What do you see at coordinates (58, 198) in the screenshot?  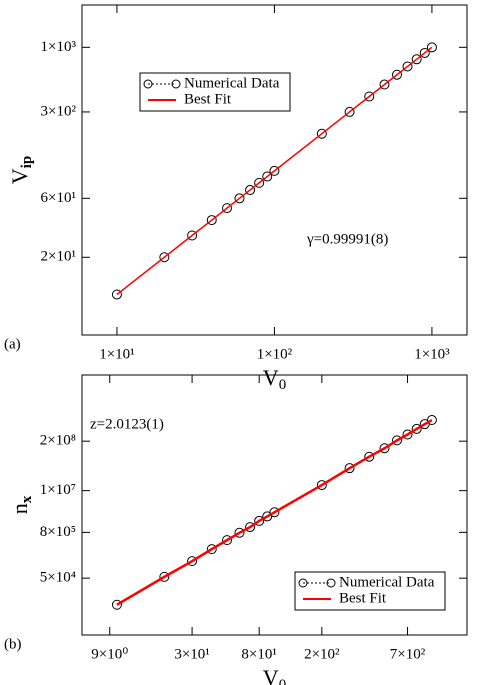 I see `y-tick-label: 6×10¹` at bounding box center [58, 198].